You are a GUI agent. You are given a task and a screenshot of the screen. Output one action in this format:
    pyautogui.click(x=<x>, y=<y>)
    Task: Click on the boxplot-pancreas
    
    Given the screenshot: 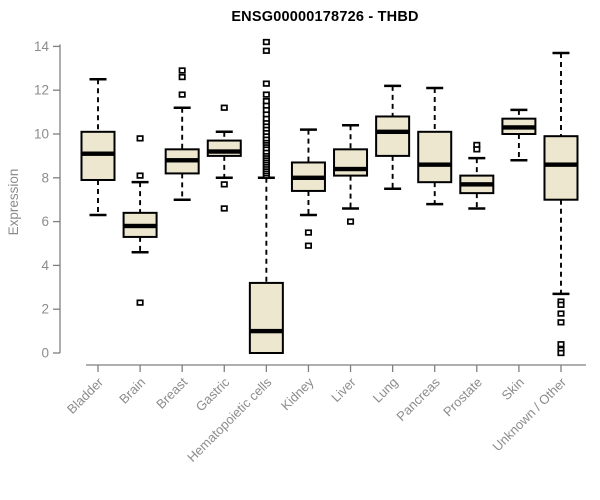 What is the action you would take?
    pyautogui.click(x=435, y=146)
    